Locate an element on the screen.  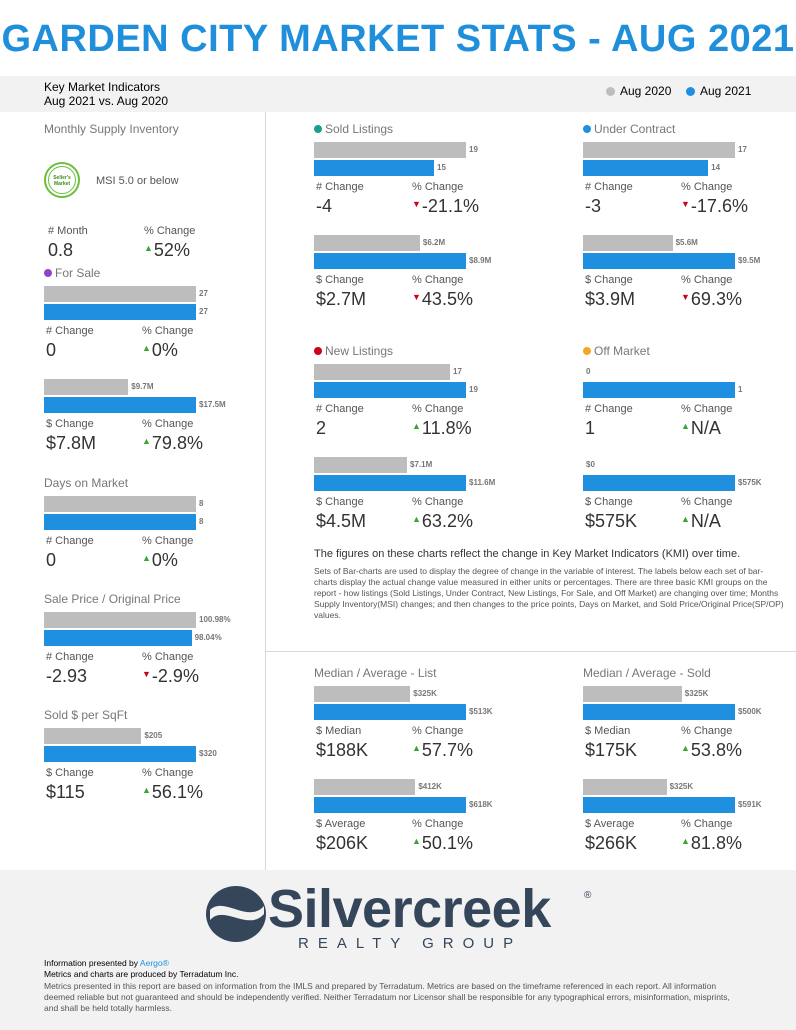
chart-title: Sold Listings is located at coordinates (353, 129).